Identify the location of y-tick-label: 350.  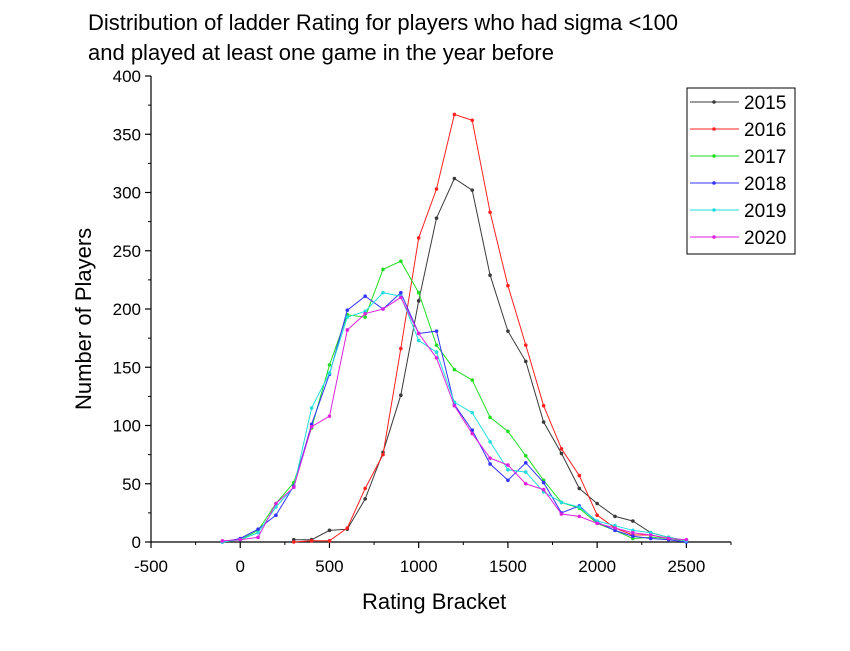
(127, 134).